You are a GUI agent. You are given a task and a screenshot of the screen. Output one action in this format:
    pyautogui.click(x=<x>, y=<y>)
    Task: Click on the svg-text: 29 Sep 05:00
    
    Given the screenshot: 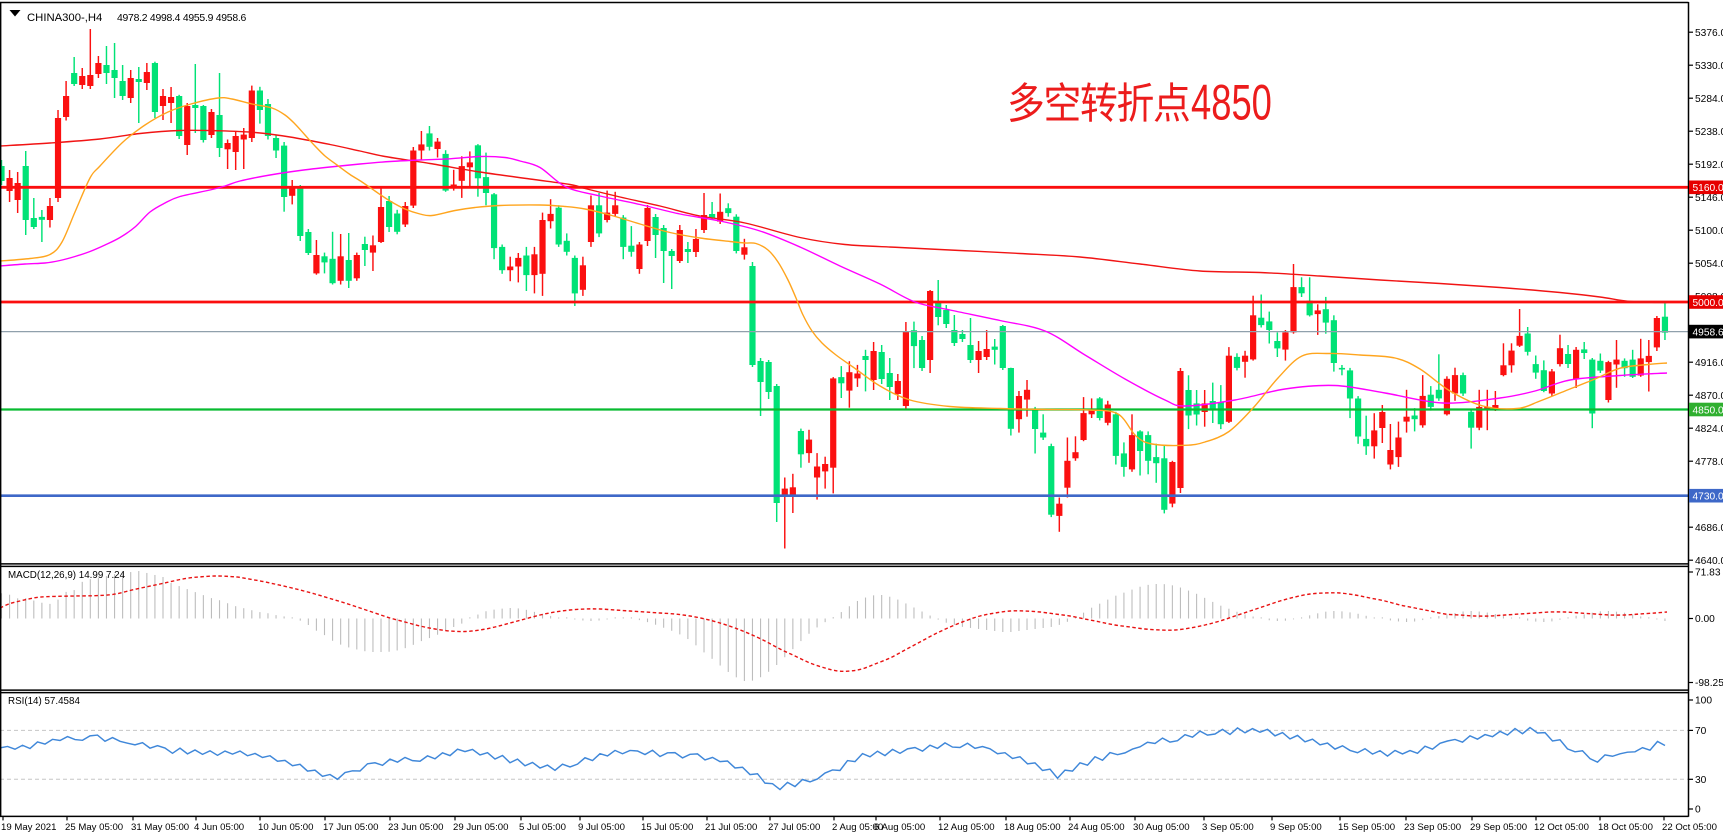 What is the action you would take?
    pyautogui.click(x=1498, y=827)
    